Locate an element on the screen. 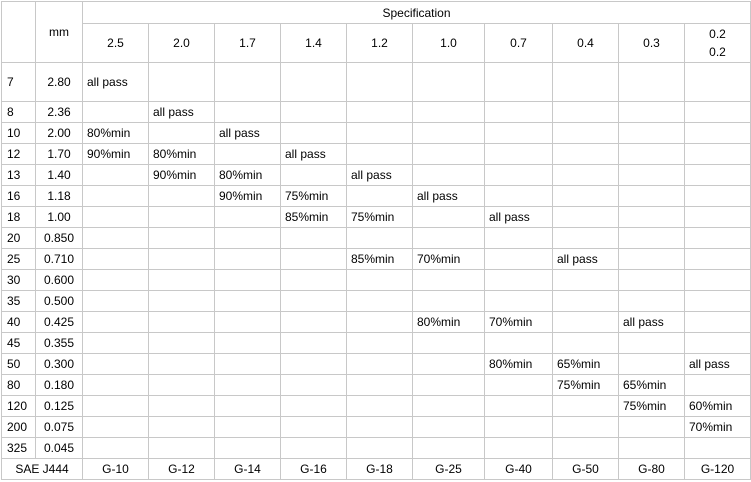 The width and height of the screenshot is (751, 482). mesh-cell: 200 is located at coordinates (18, 427).